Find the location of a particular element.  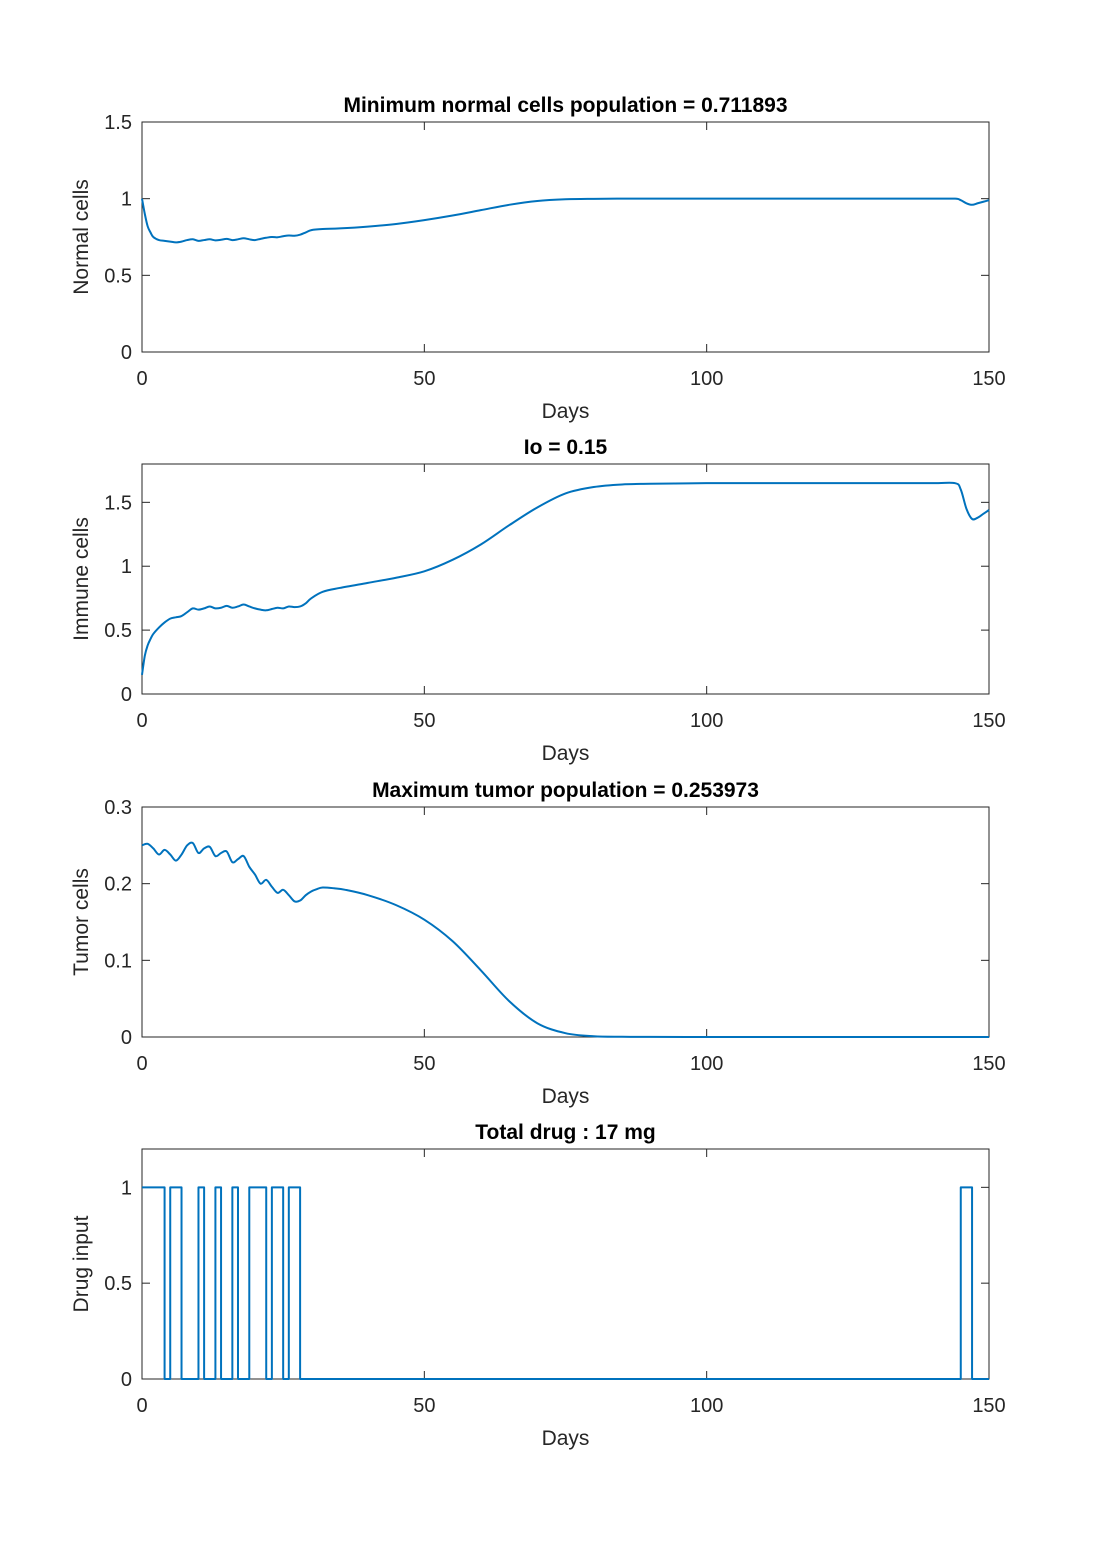

y-axis-label: Tumor cells is located at coordinates (81, 922).